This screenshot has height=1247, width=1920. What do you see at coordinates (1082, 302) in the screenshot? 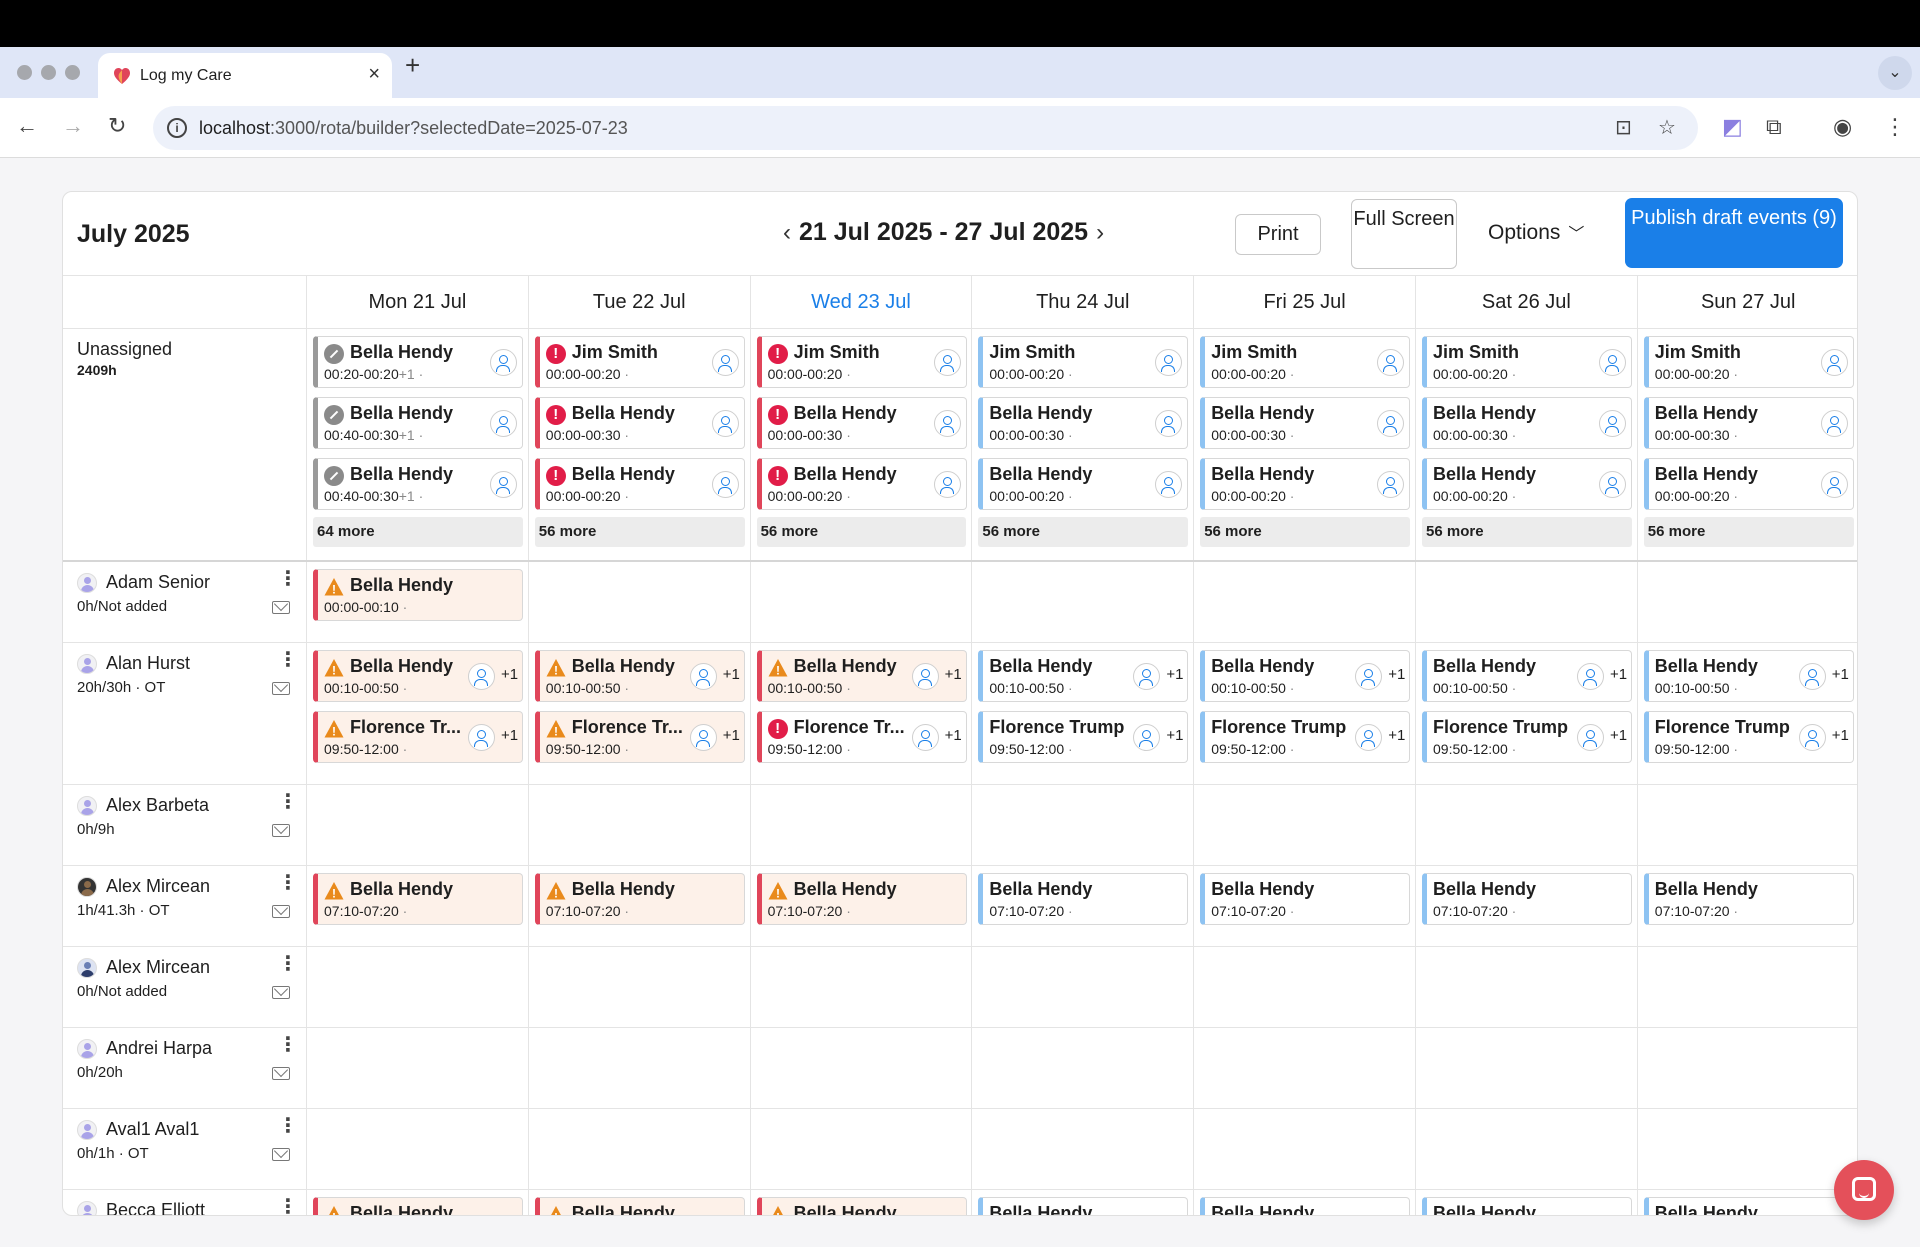
I see `day-header: Thu 24 Jul` at bounding box center [1082, 302].